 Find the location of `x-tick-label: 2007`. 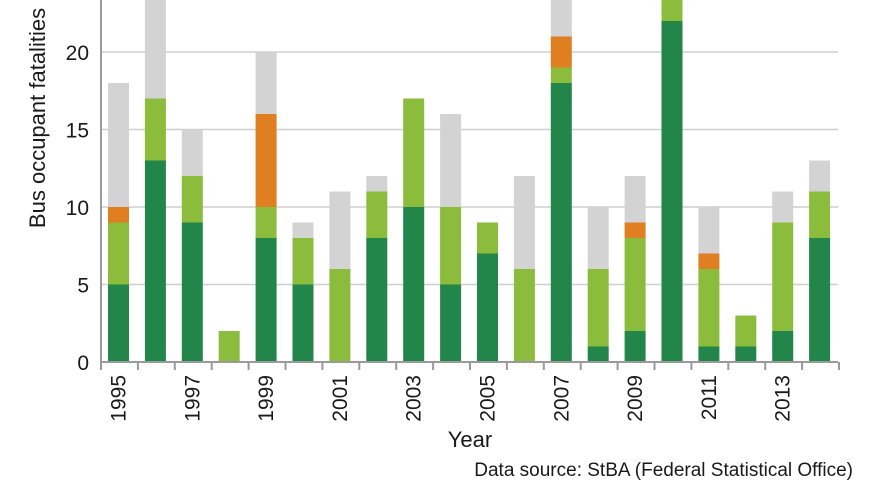

x-tick-label: 2007 is located at coordinates (561, 398).